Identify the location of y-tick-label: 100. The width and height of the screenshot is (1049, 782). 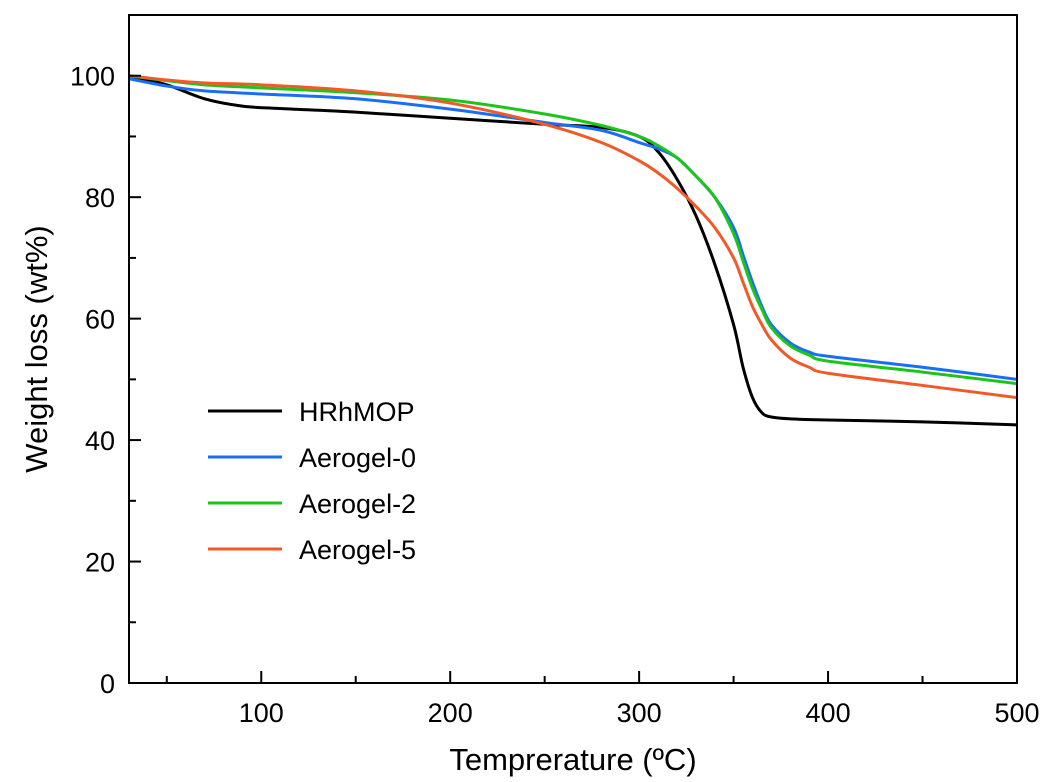
(92, 77).